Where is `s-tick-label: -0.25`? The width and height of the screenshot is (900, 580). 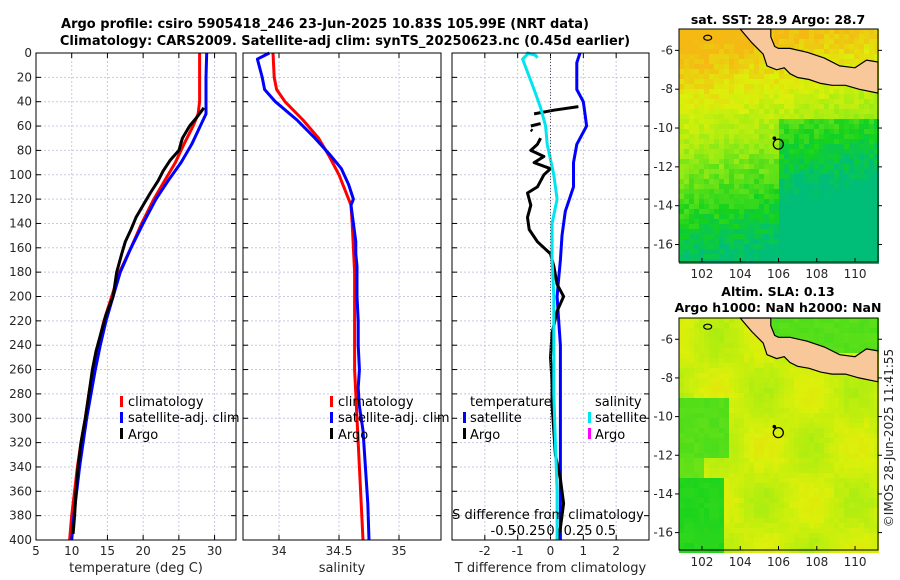
s-tick-label: -0.25 is located at coordinates (529, 531).